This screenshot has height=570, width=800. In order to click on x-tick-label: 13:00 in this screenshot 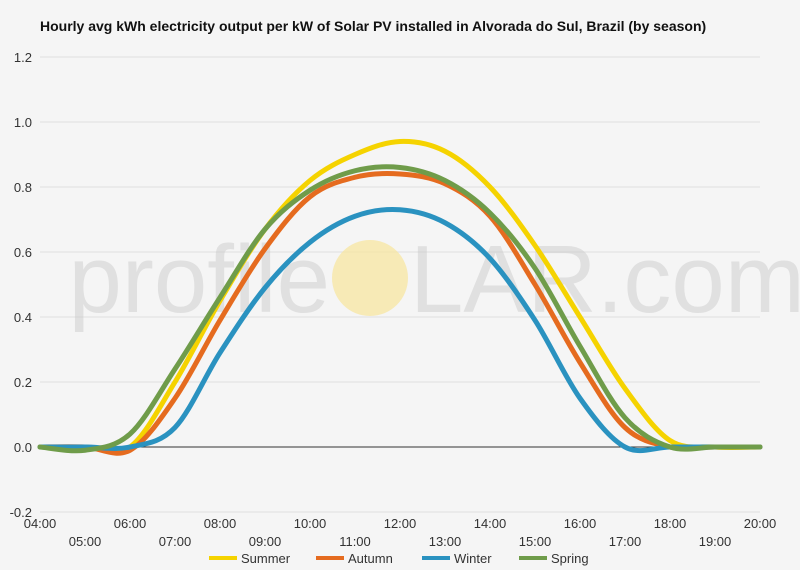, I will do `click(445, 541)`.